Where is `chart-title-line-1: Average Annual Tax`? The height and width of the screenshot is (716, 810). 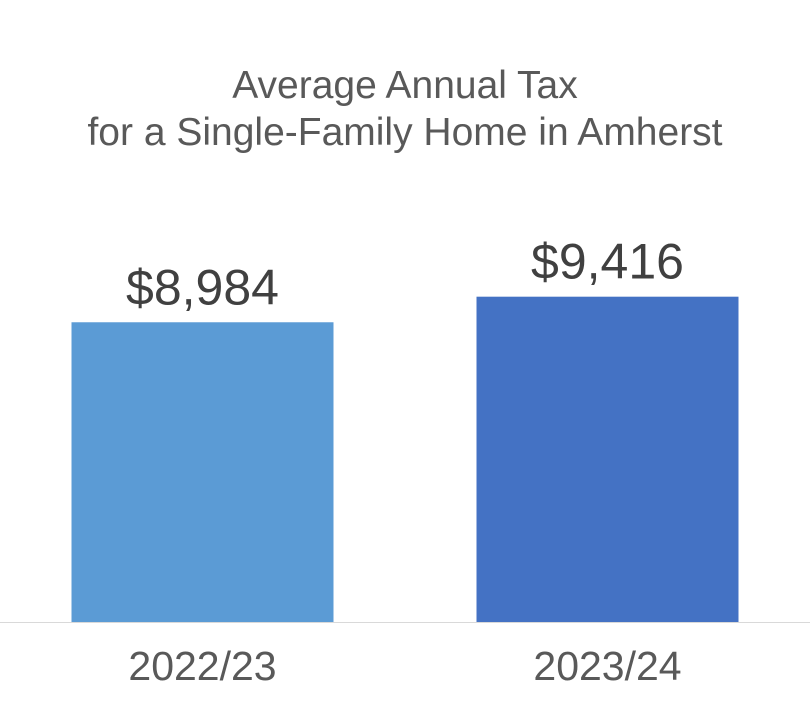
chart-title-line-1: Average Annual Tax is located at coordinates (405, 85).